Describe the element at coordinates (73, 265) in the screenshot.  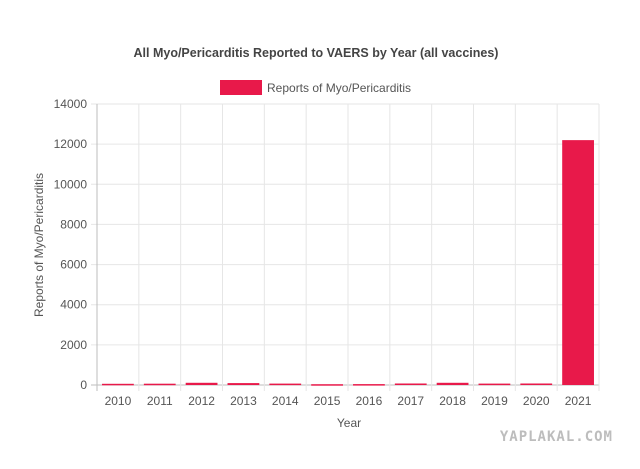
I see `y-tick-label: 6000` at that location.